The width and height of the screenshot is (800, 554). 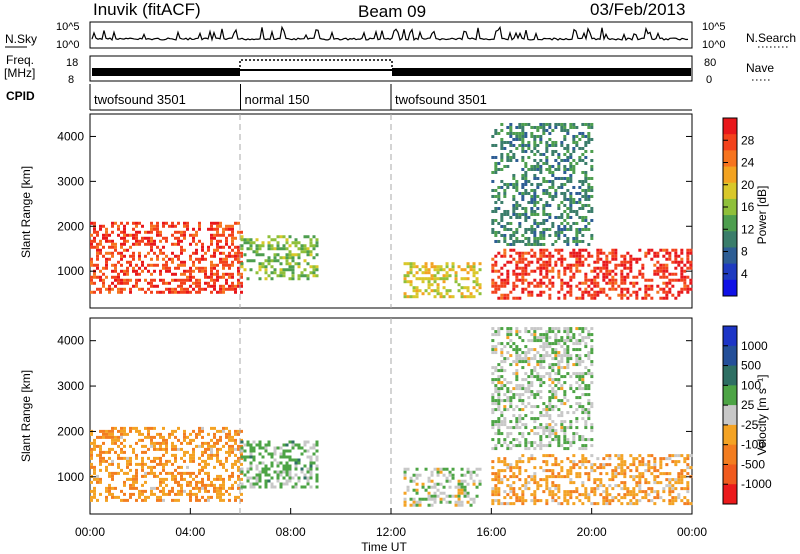 I want to click on colorbar-tick-label: 24, so click(x=748, y=163).